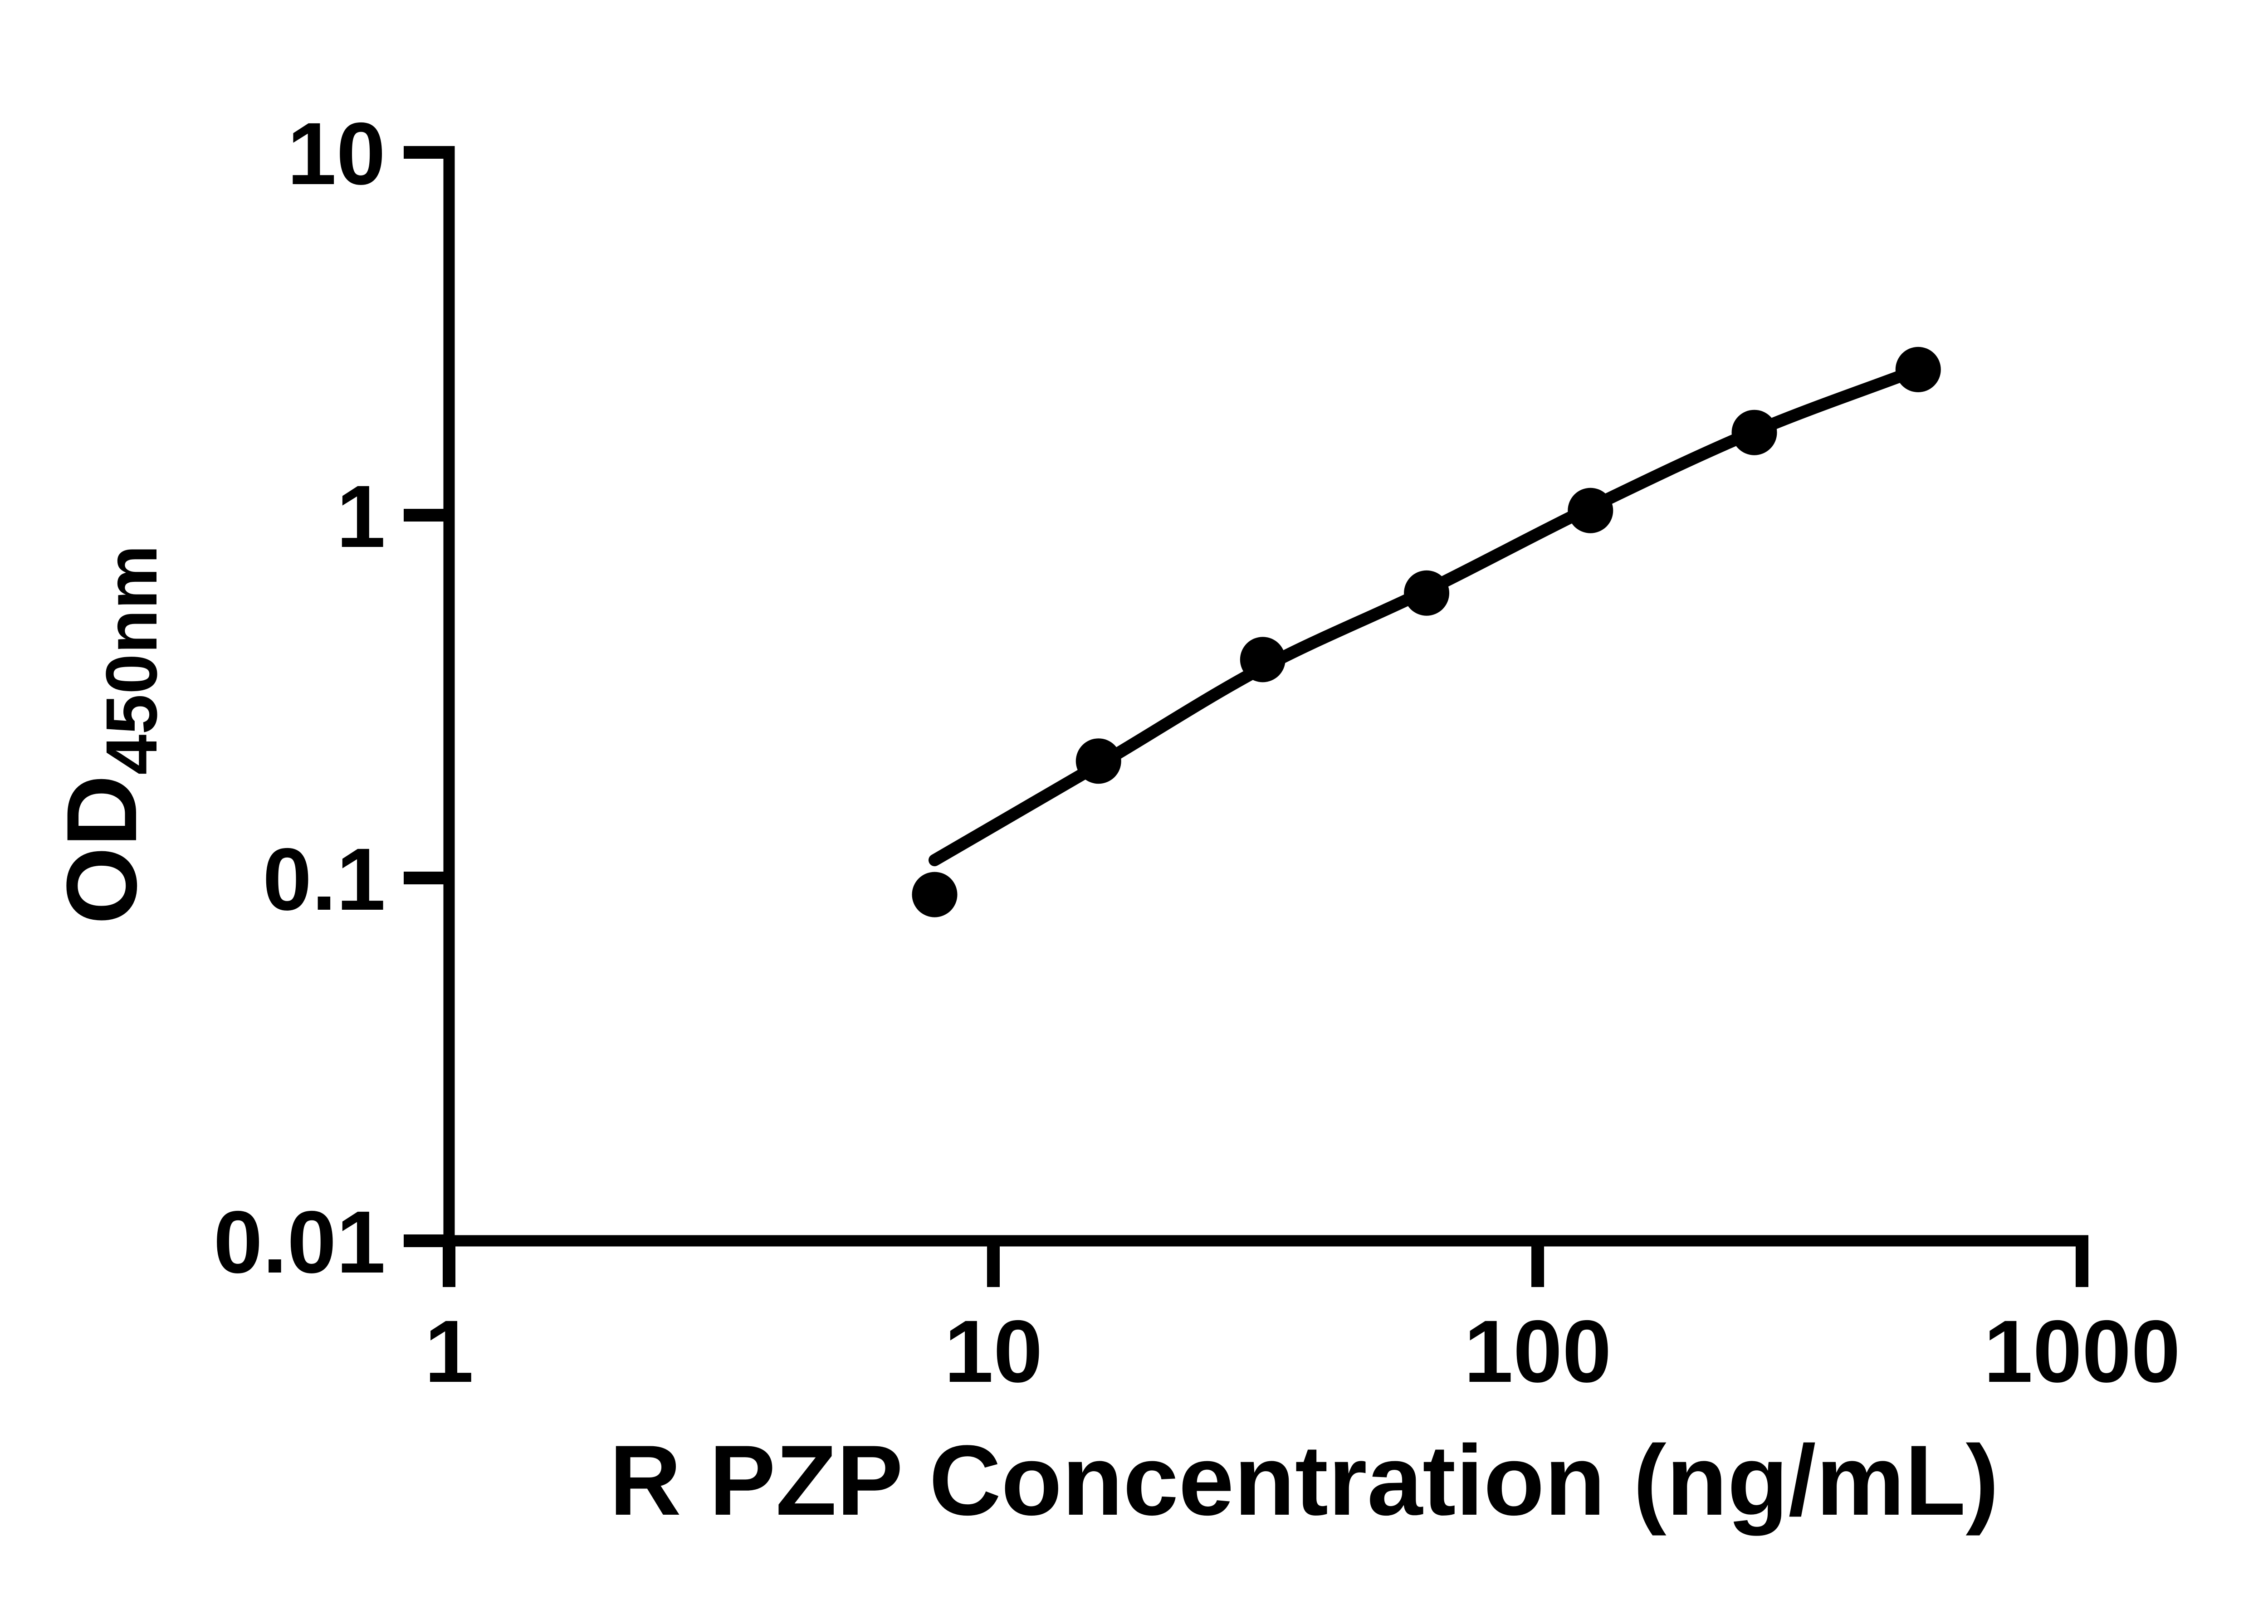  Describe the element at coordinates (1304, 1480) in the screenshot. I see `x-axis-title: R PZP Concentration (ng/mL)` at that location.